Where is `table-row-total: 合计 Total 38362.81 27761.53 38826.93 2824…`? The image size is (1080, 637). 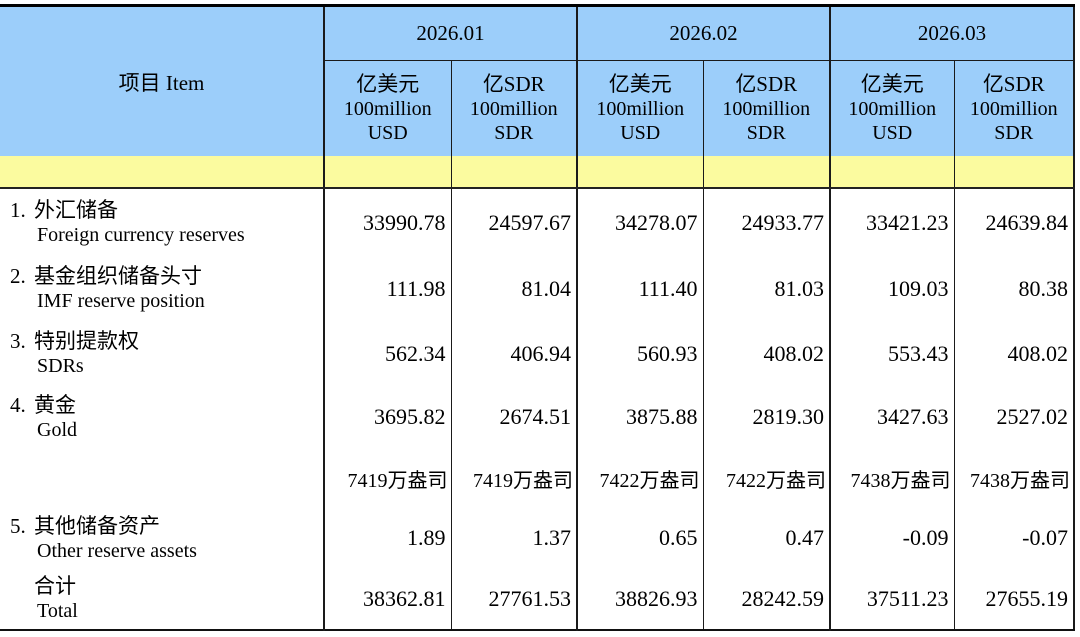
table-row-total: 合计 Total 38362.81 27761.53 38826.93 2824… is located at coordinates (537, 599).